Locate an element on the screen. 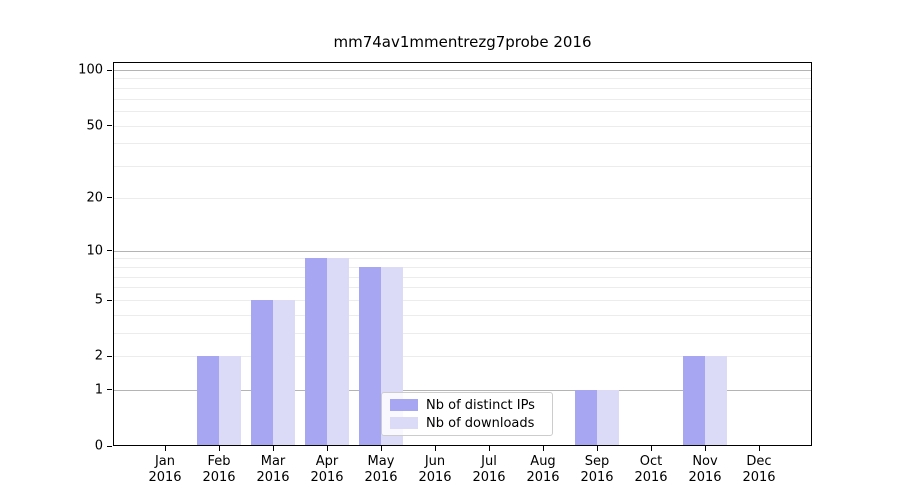 The image size is (900, 500). bar-nov-distinct-ips is located at coordinates (694, 400).